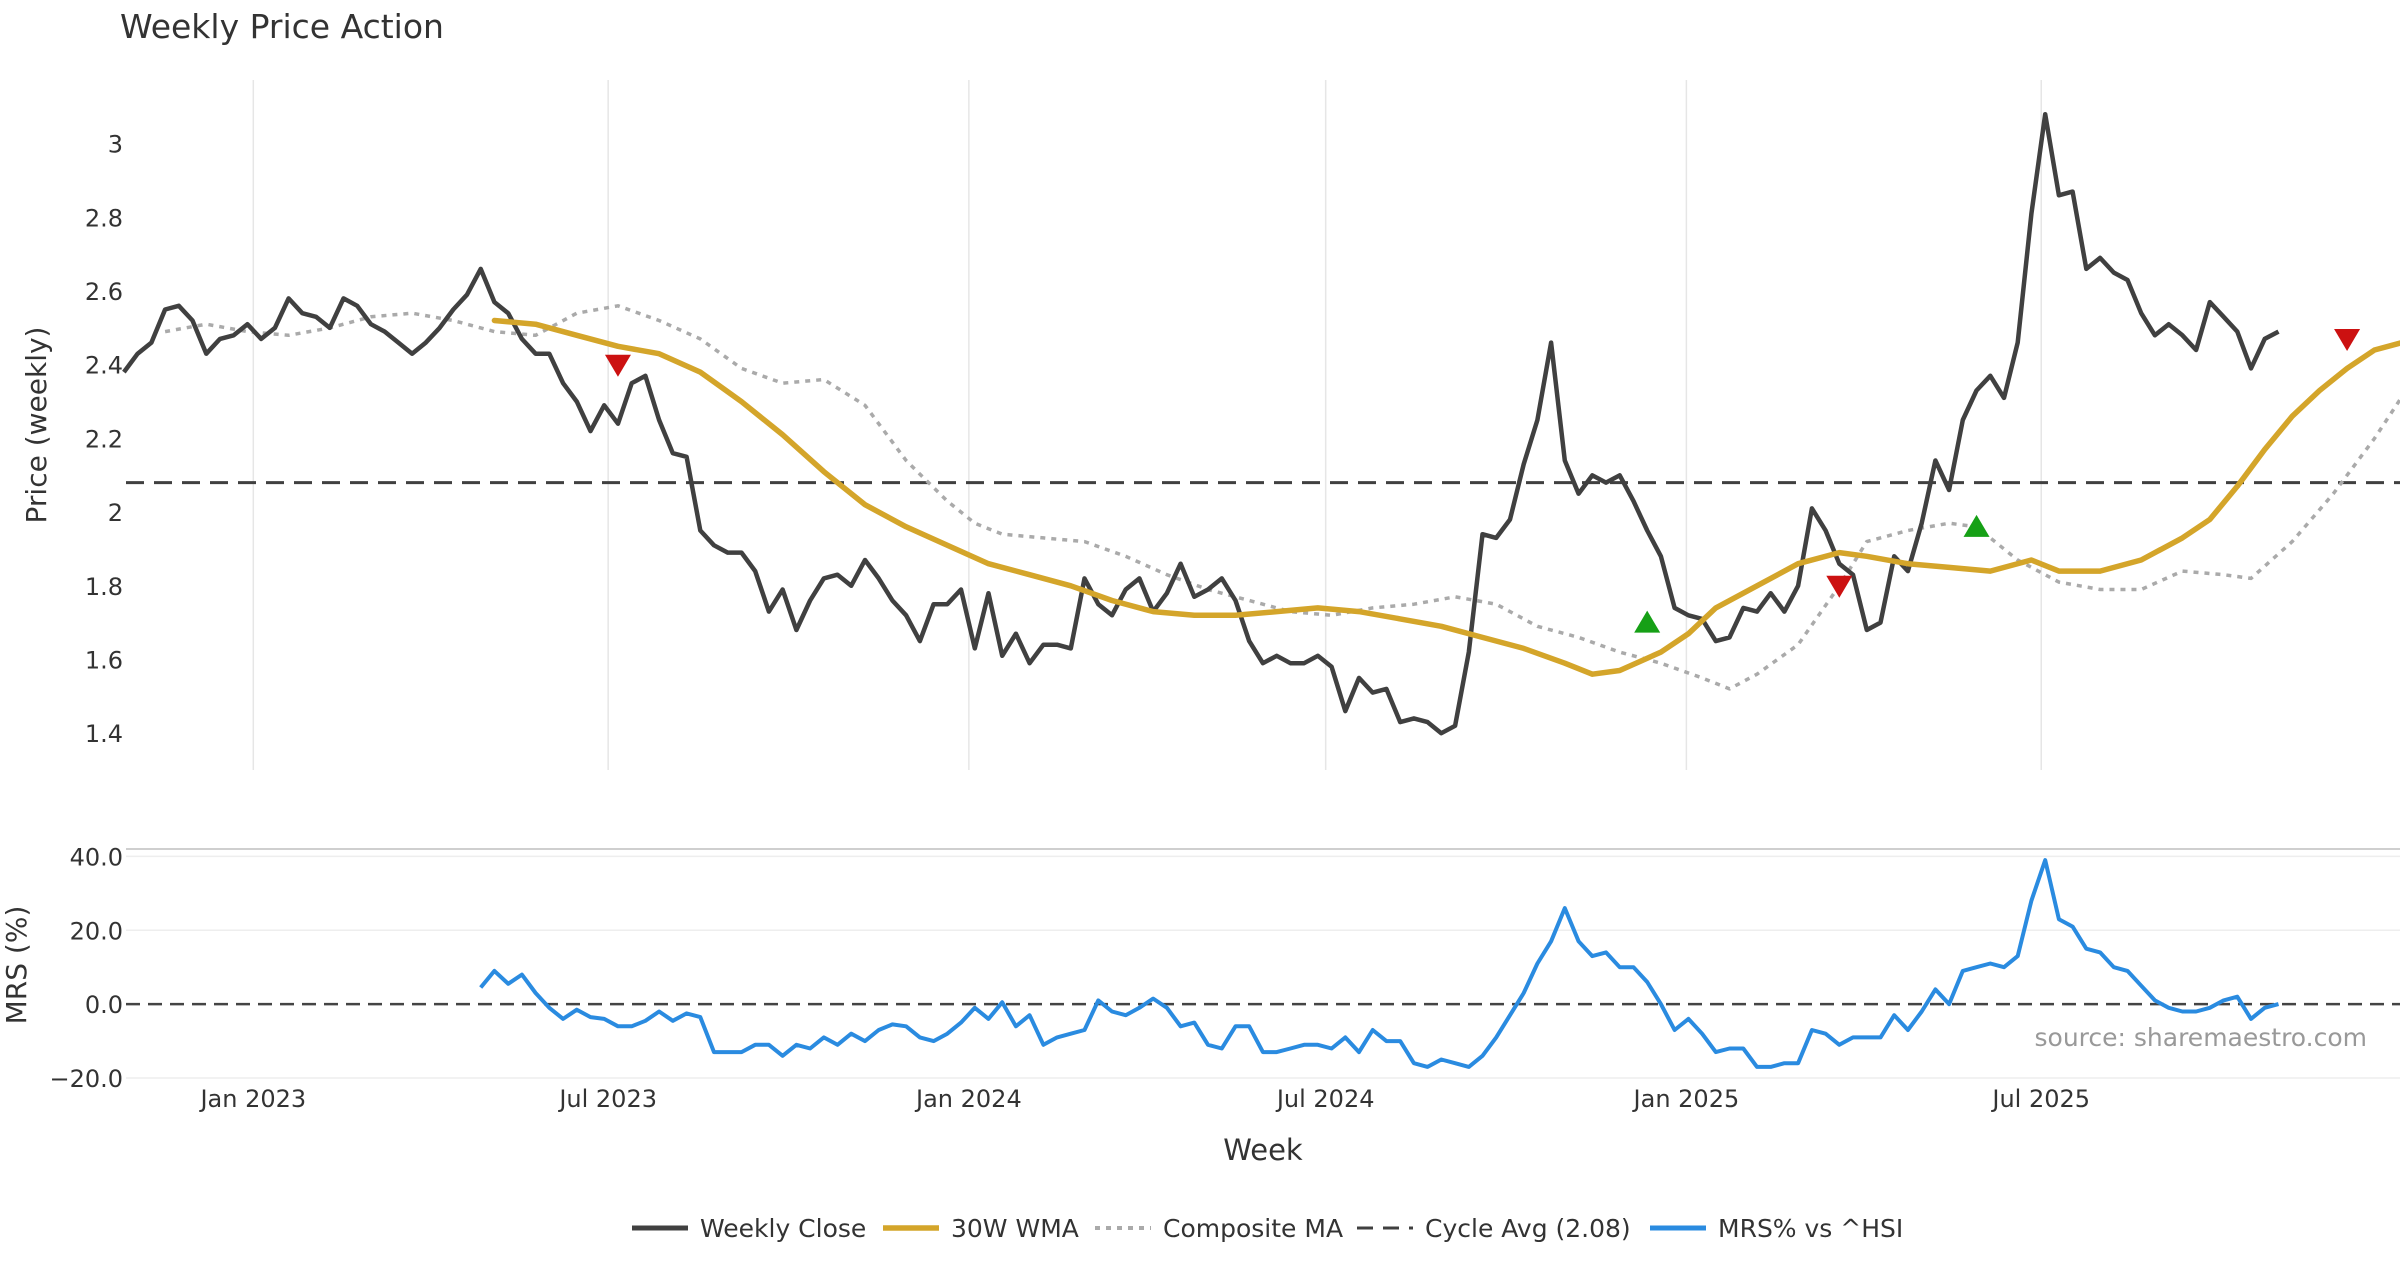 This screenshot has width=2400, height=1264. What do you see at coordinates (2040, 1099) in the screenshot?
I see `x-tick-label: Jul 2025` at bounding box center [2040, 1099].